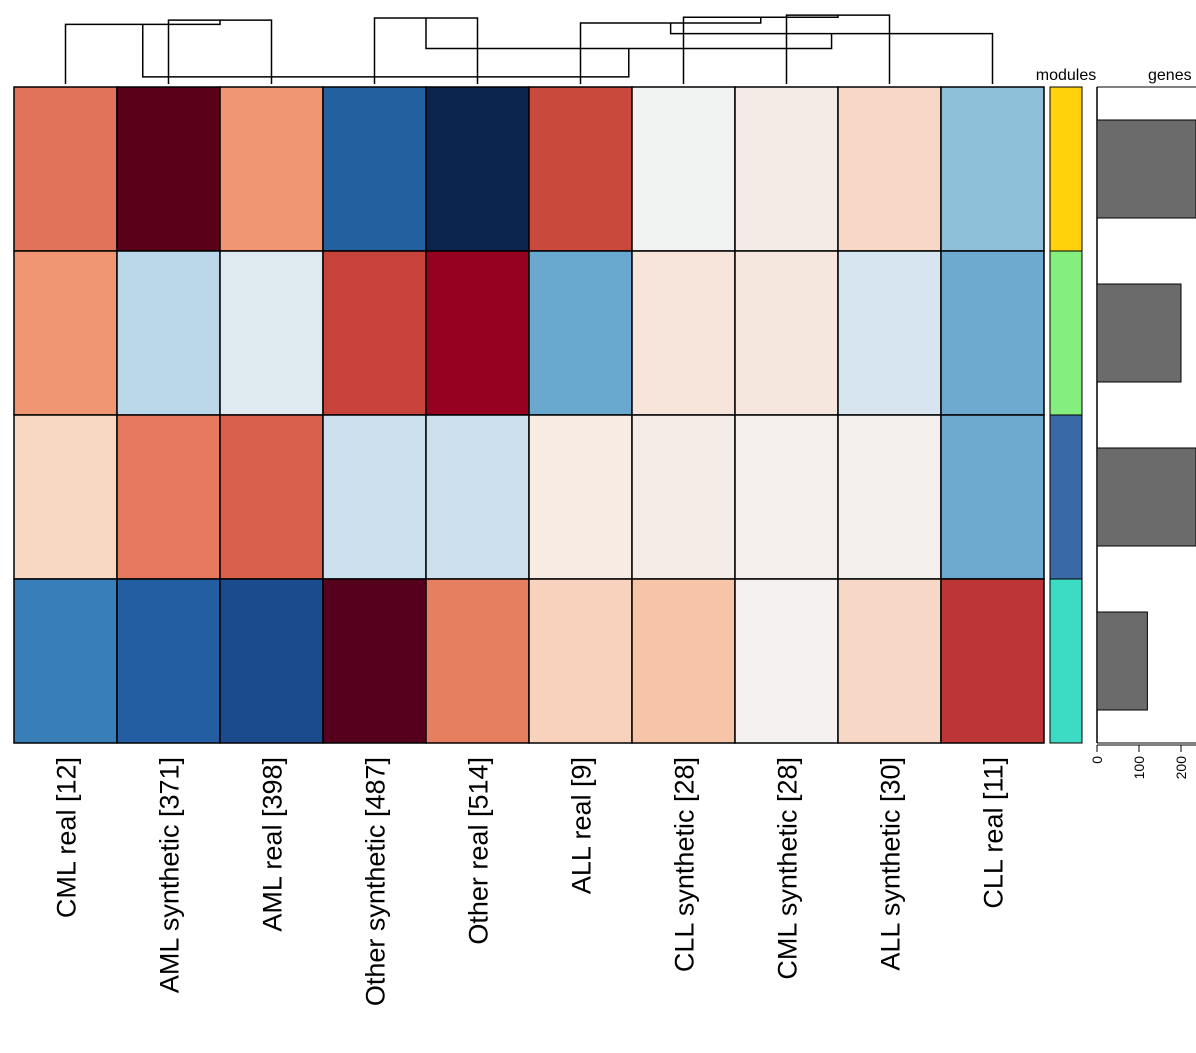  What do you see at coordinates (1181, 768) in the screenshot?
I see `genes-axis-tick-label: 200` at bounding box center [1181, 768].